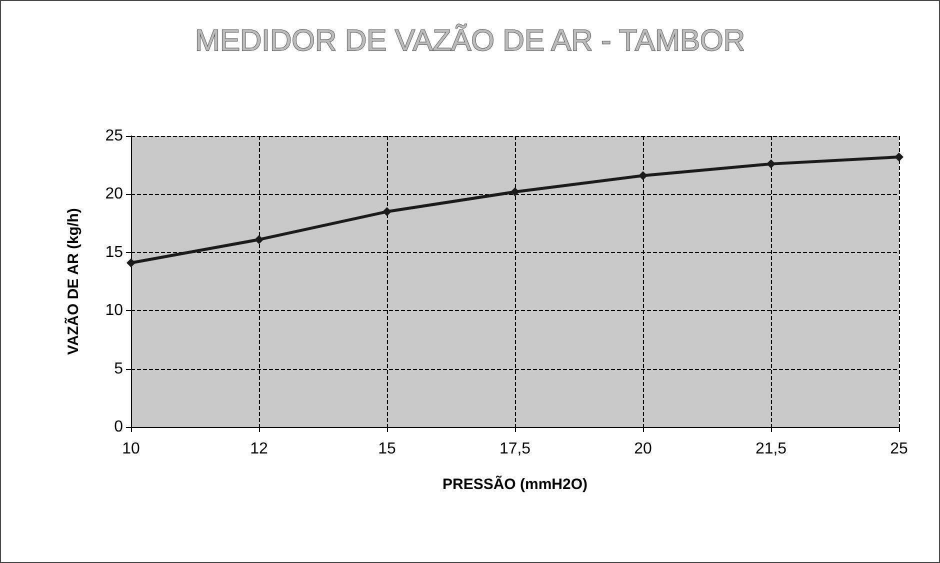  I want to click on y-tick-label: 15, so click(114, 252).